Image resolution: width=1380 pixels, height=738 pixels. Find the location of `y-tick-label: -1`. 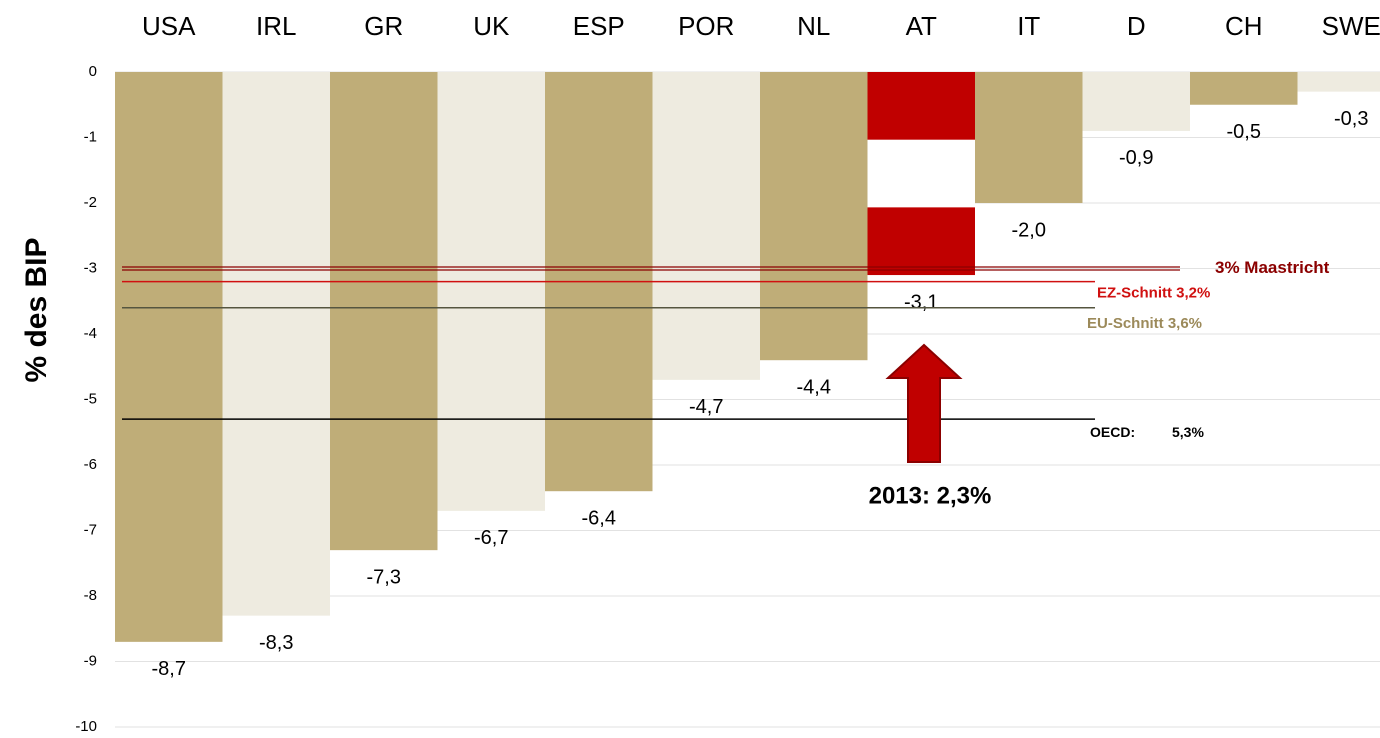

y-tick-label: -1 is located at coordinates (90, 136).